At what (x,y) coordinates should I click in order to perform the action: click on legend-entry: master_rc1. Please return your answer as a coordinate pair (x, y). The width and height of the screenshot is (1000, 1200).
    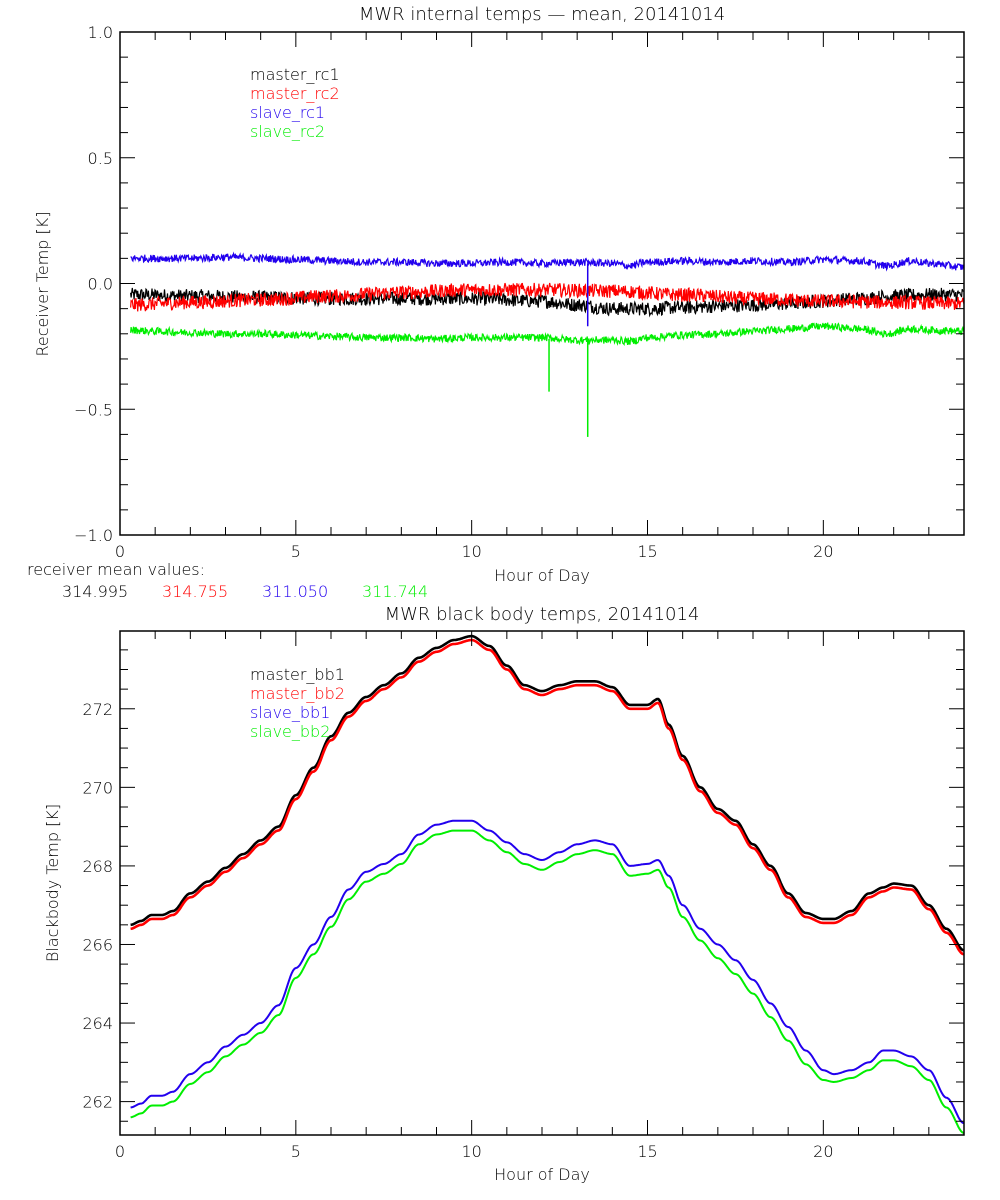
    Looking at the image, I should click on (295, 74).